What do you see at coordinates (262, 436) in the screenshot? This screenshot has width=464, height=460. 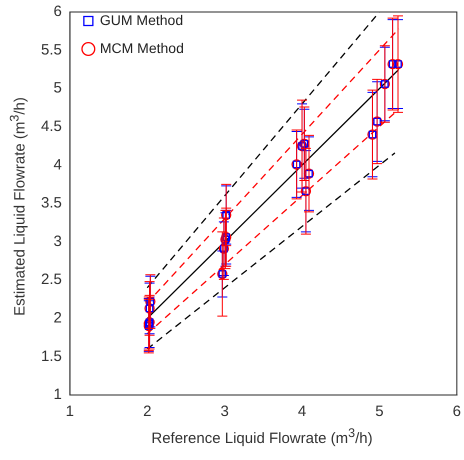 I see `x-axis-title: Reference Liquid Flowrate (m$^{3}$/h)` at bounding box center [262, 436].